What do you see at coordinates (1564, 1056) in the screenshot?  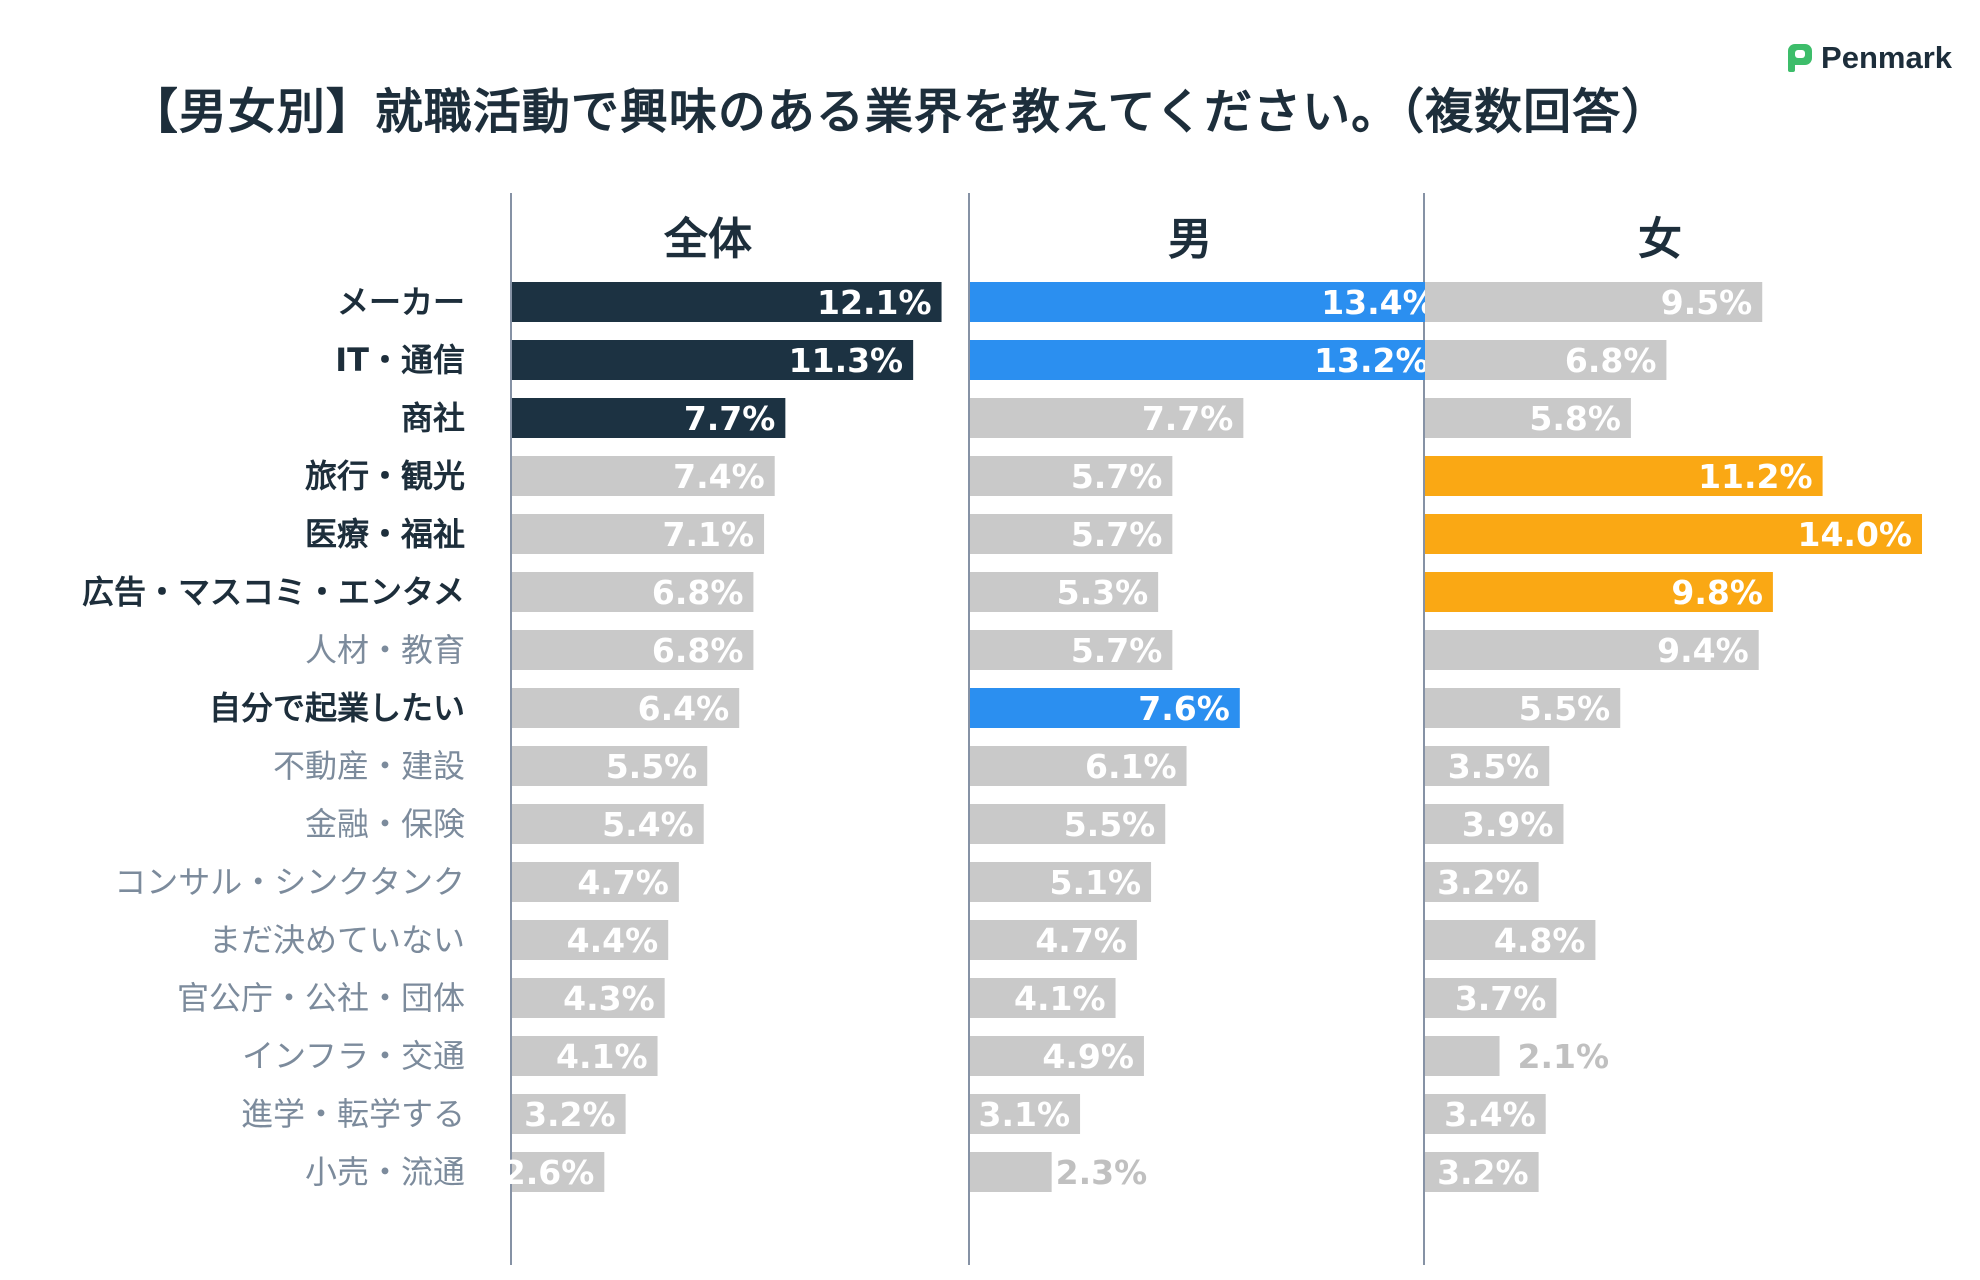 I see `bar-value-label: 2.1%` at bounding box center [1564, 1056].